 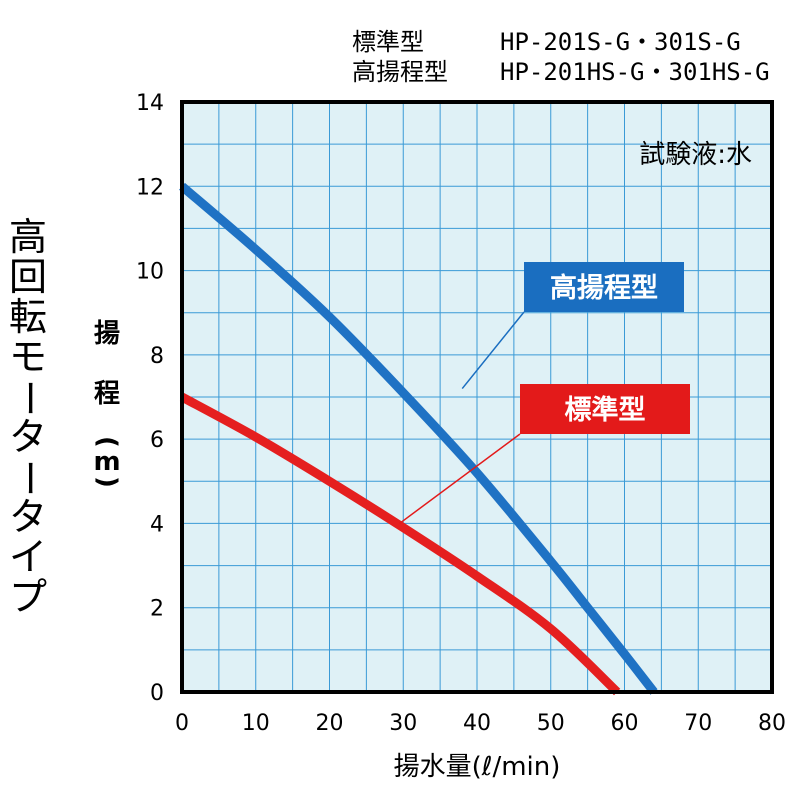 I want to click on x-tick-label: 70, so click(x=698, y=723).